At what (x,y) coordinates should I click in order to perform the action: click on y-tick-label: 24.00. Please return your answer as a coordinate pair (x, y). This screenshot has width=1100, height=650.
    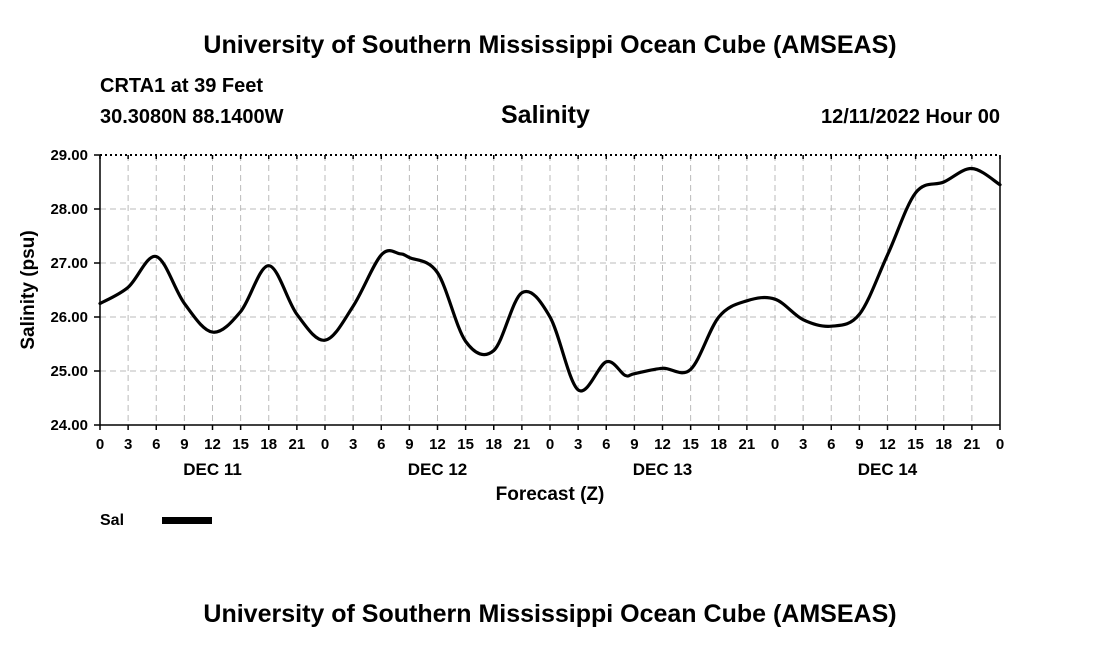
    Looking at the image, I should click on (69, 425).